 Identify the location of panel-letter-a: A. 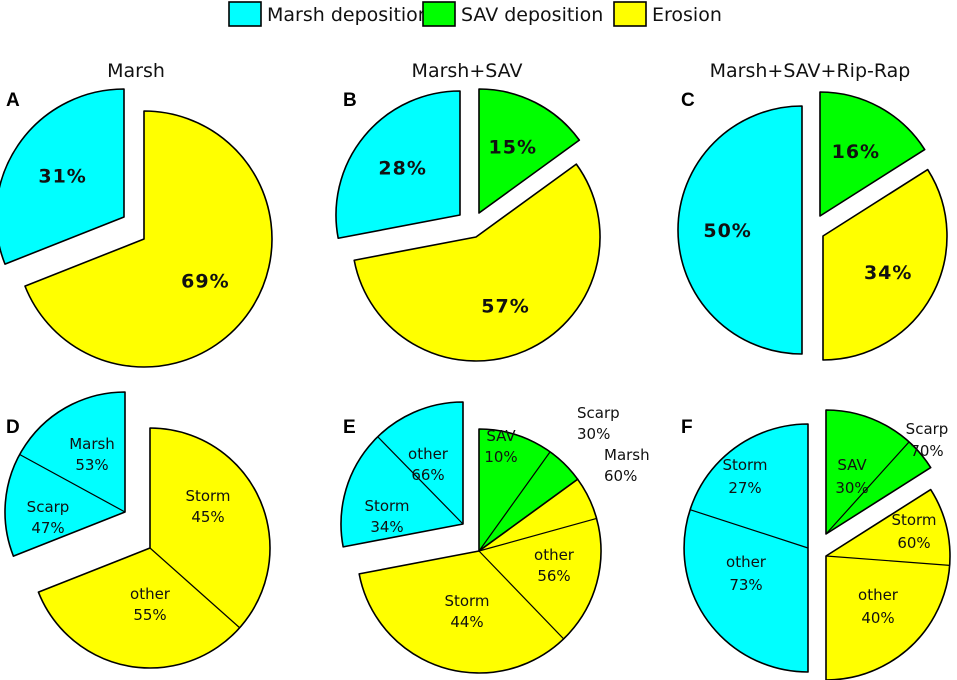
(13, 100).